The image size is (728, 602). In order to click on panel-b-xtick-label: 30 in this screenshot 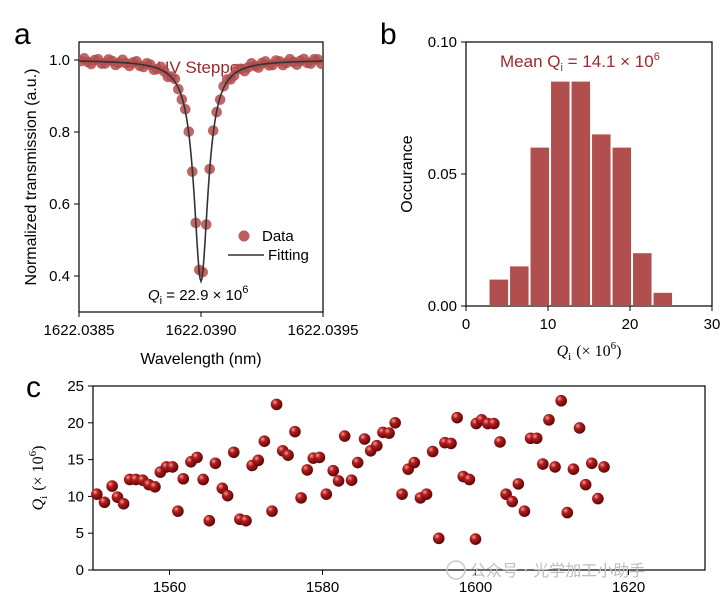, I will do `click(712, 324)`.